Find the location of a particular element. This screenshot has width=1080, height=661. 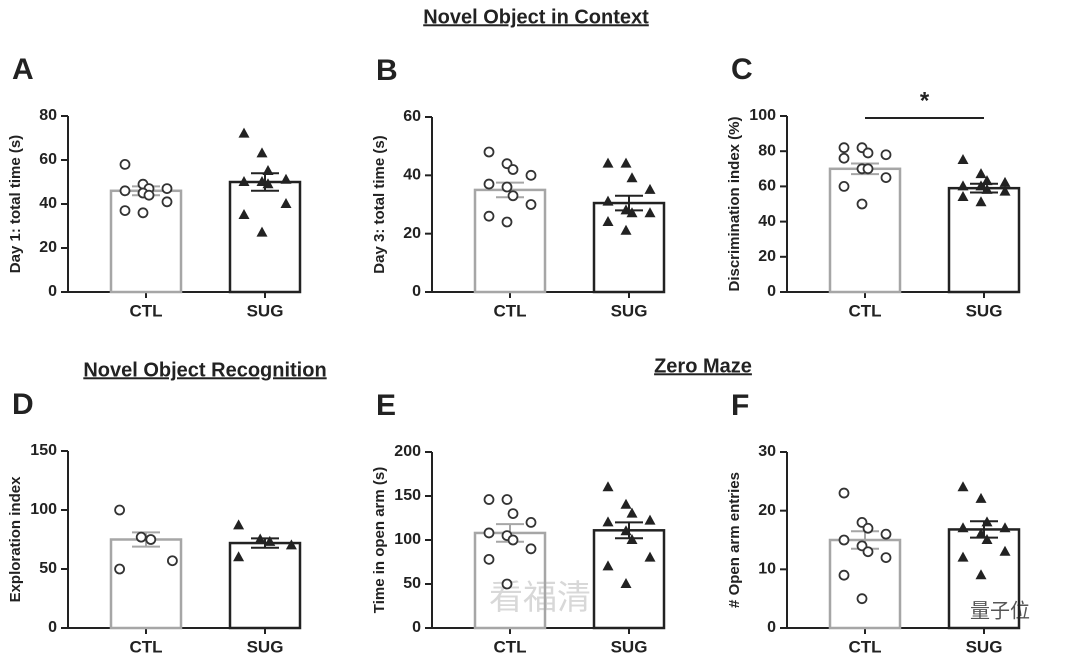

y-tick-label: 30 is located at coordinates (767, 451).